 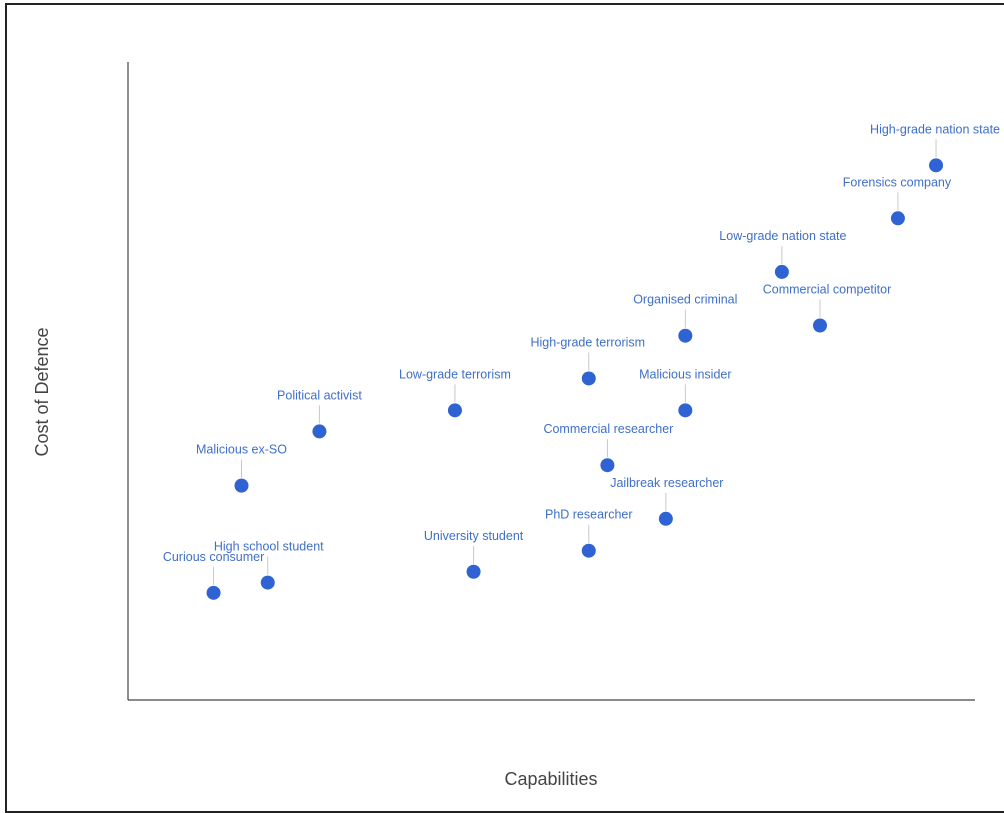 I want to click on data-point-organised-criminal: Organised criminal, so click(x=685, y=318).